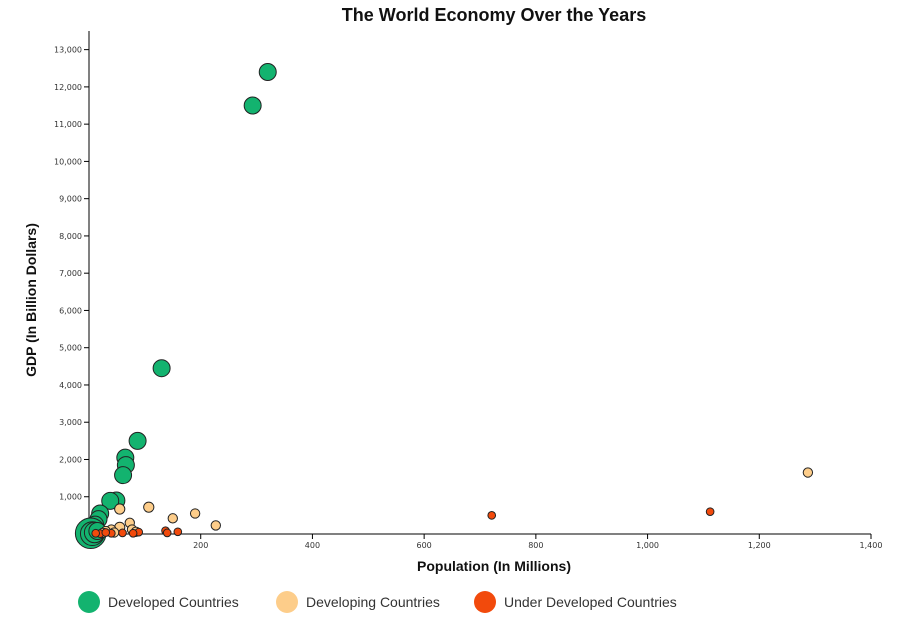 The width and height of the screenshot is (910, 623). Describe the element at coordinates (68, 161) in the screenshot. I see `y-tick-label: 10,000` at that location.